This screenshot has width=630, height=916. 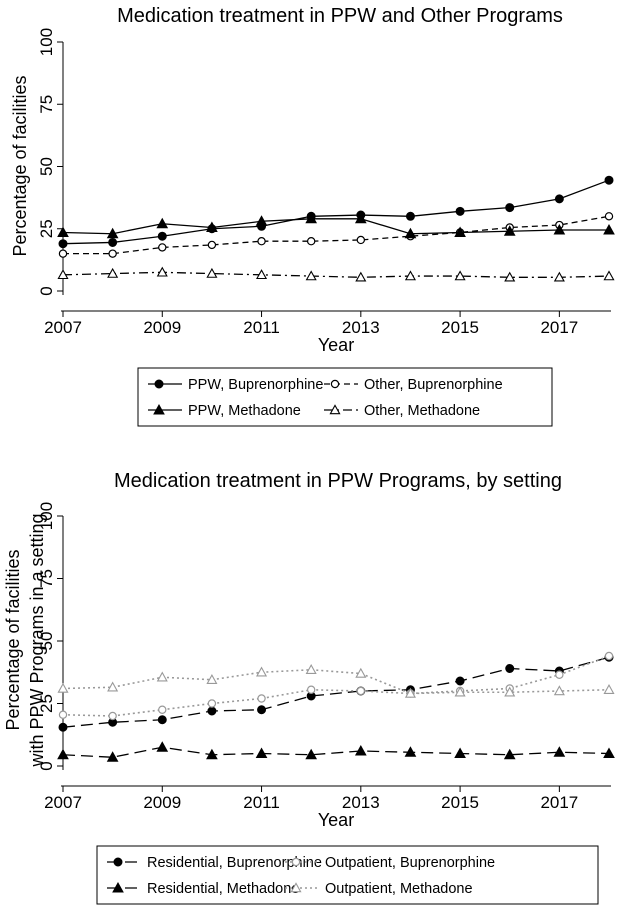 What do you see at coordinates (410, 863) in the screenshot?
I see `legend-label: Outpatient, Buprenorphine` at bounding box center [410, 863].